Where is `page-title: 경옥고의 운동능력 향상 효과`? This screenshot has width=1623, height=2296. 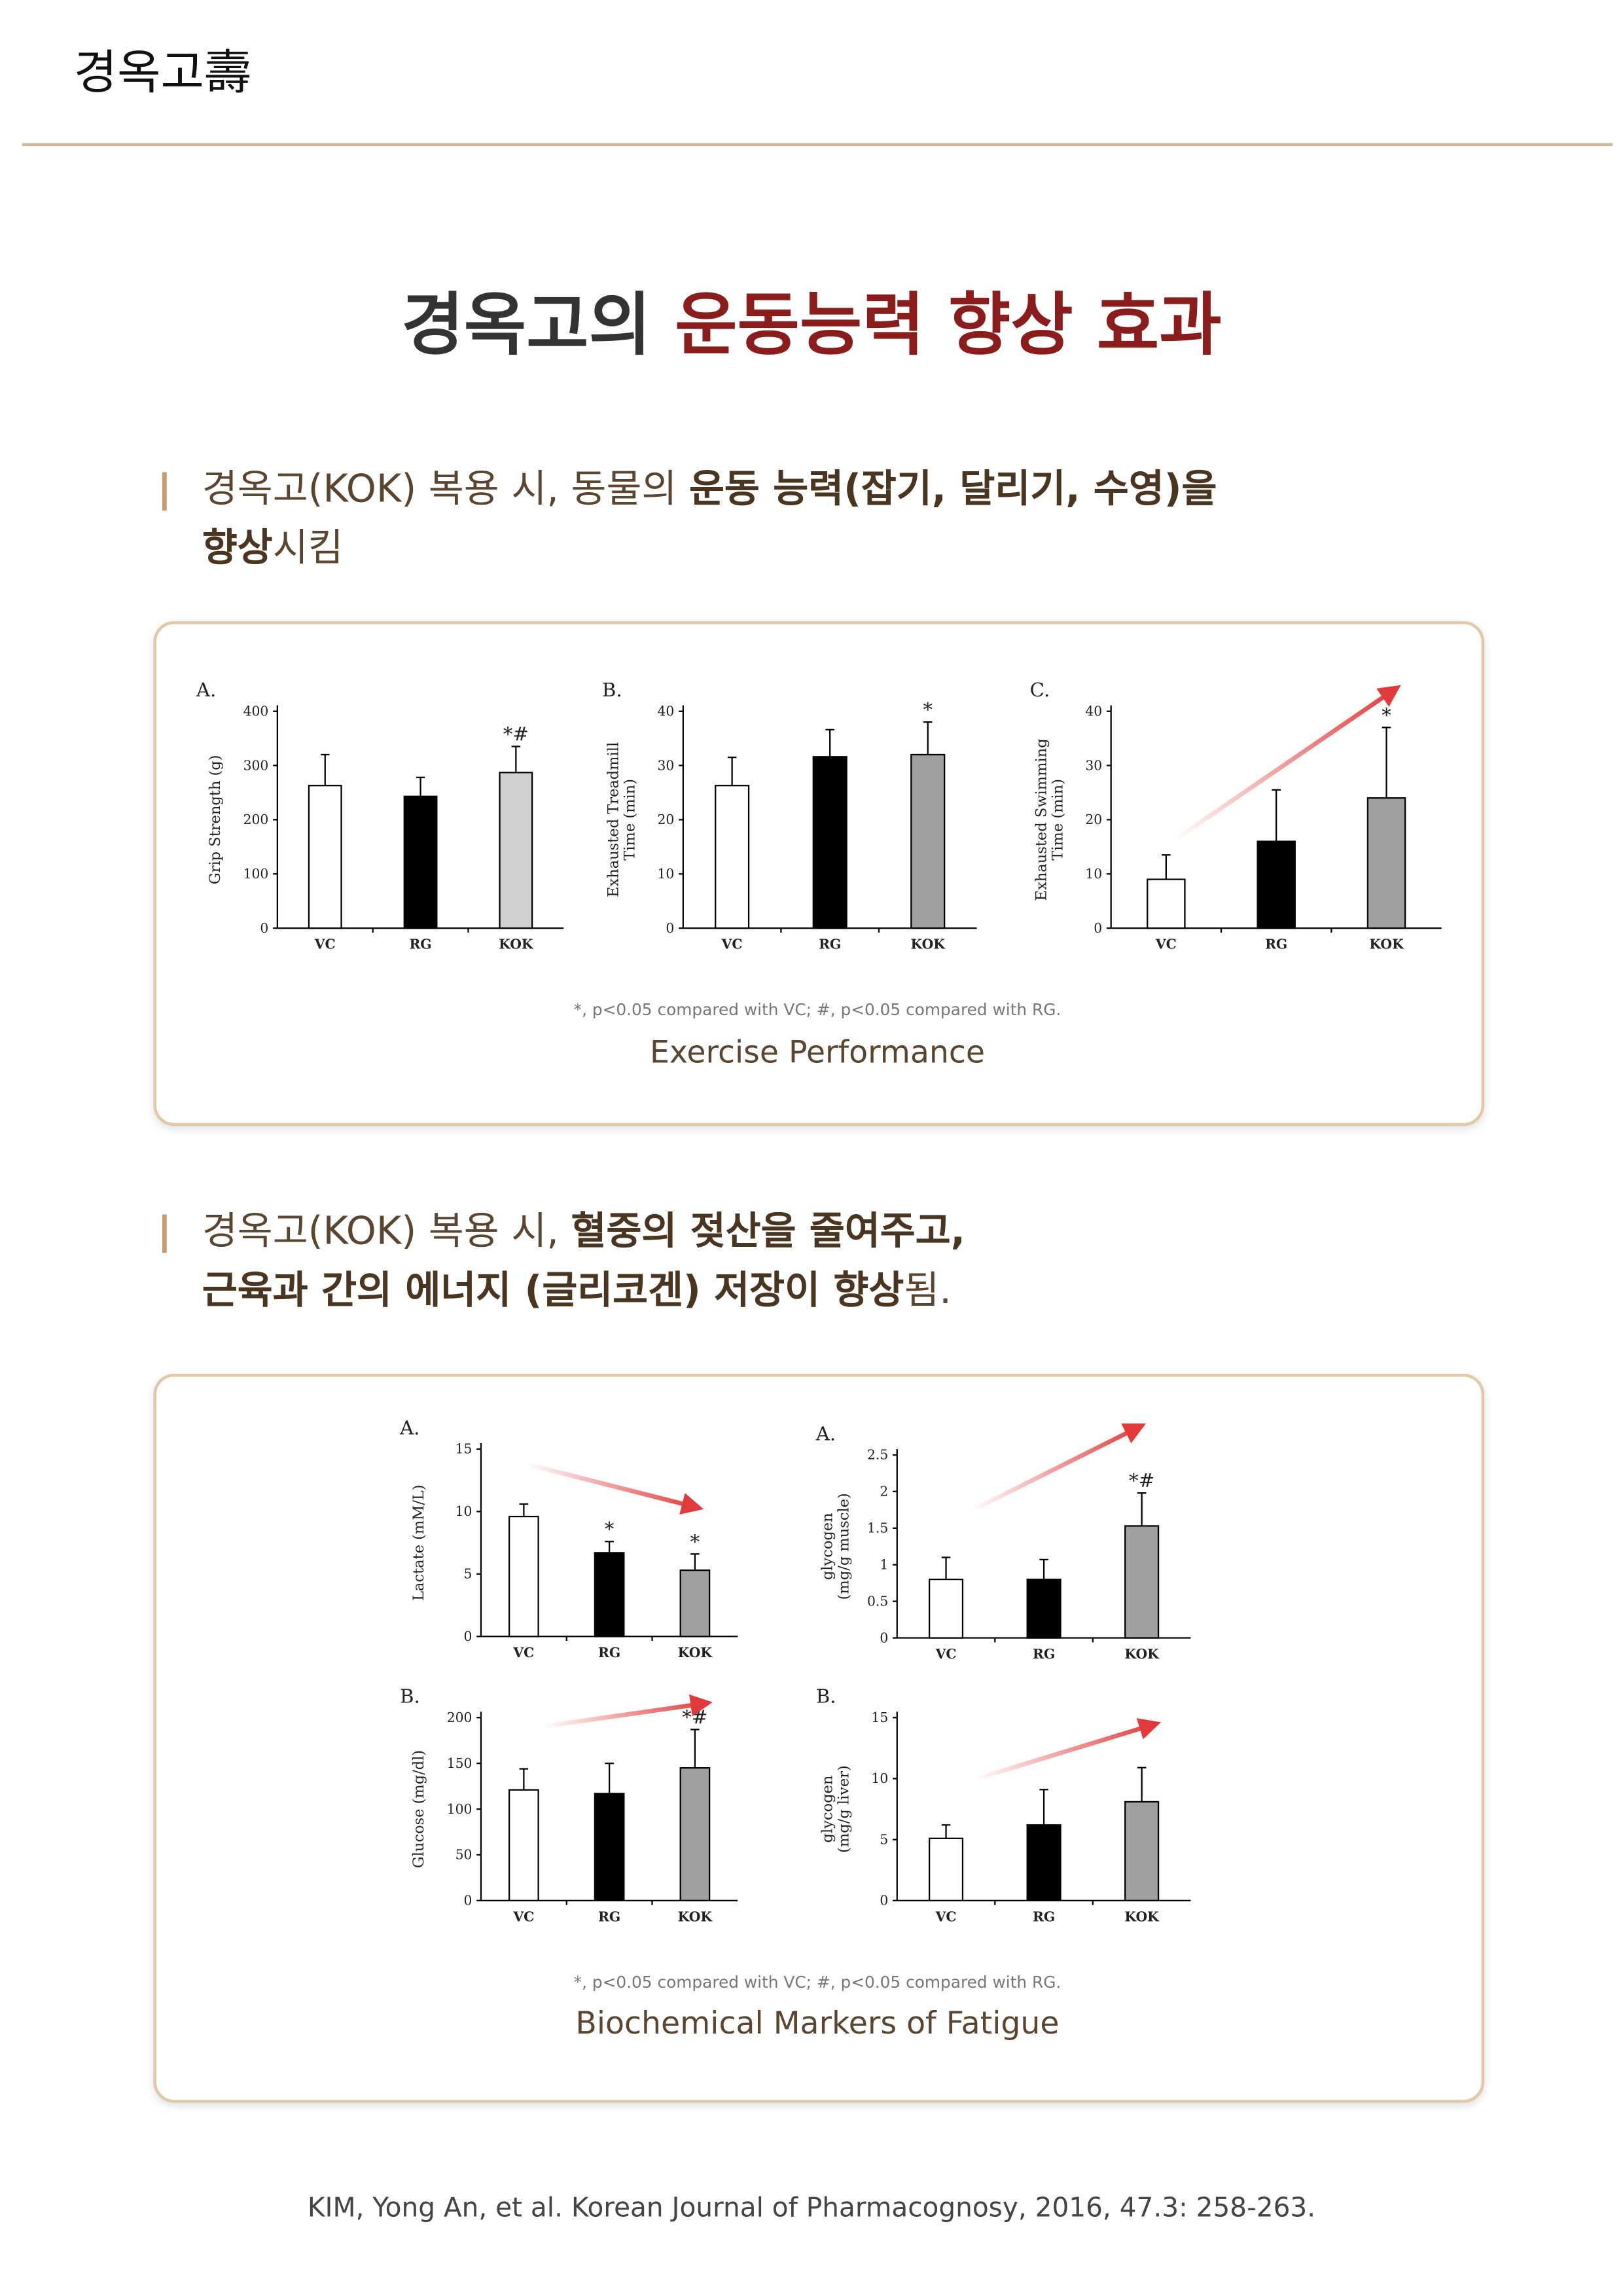
page-title: 경옥고의 운동능력 향상 효과 is located at coordinates (811, 320).